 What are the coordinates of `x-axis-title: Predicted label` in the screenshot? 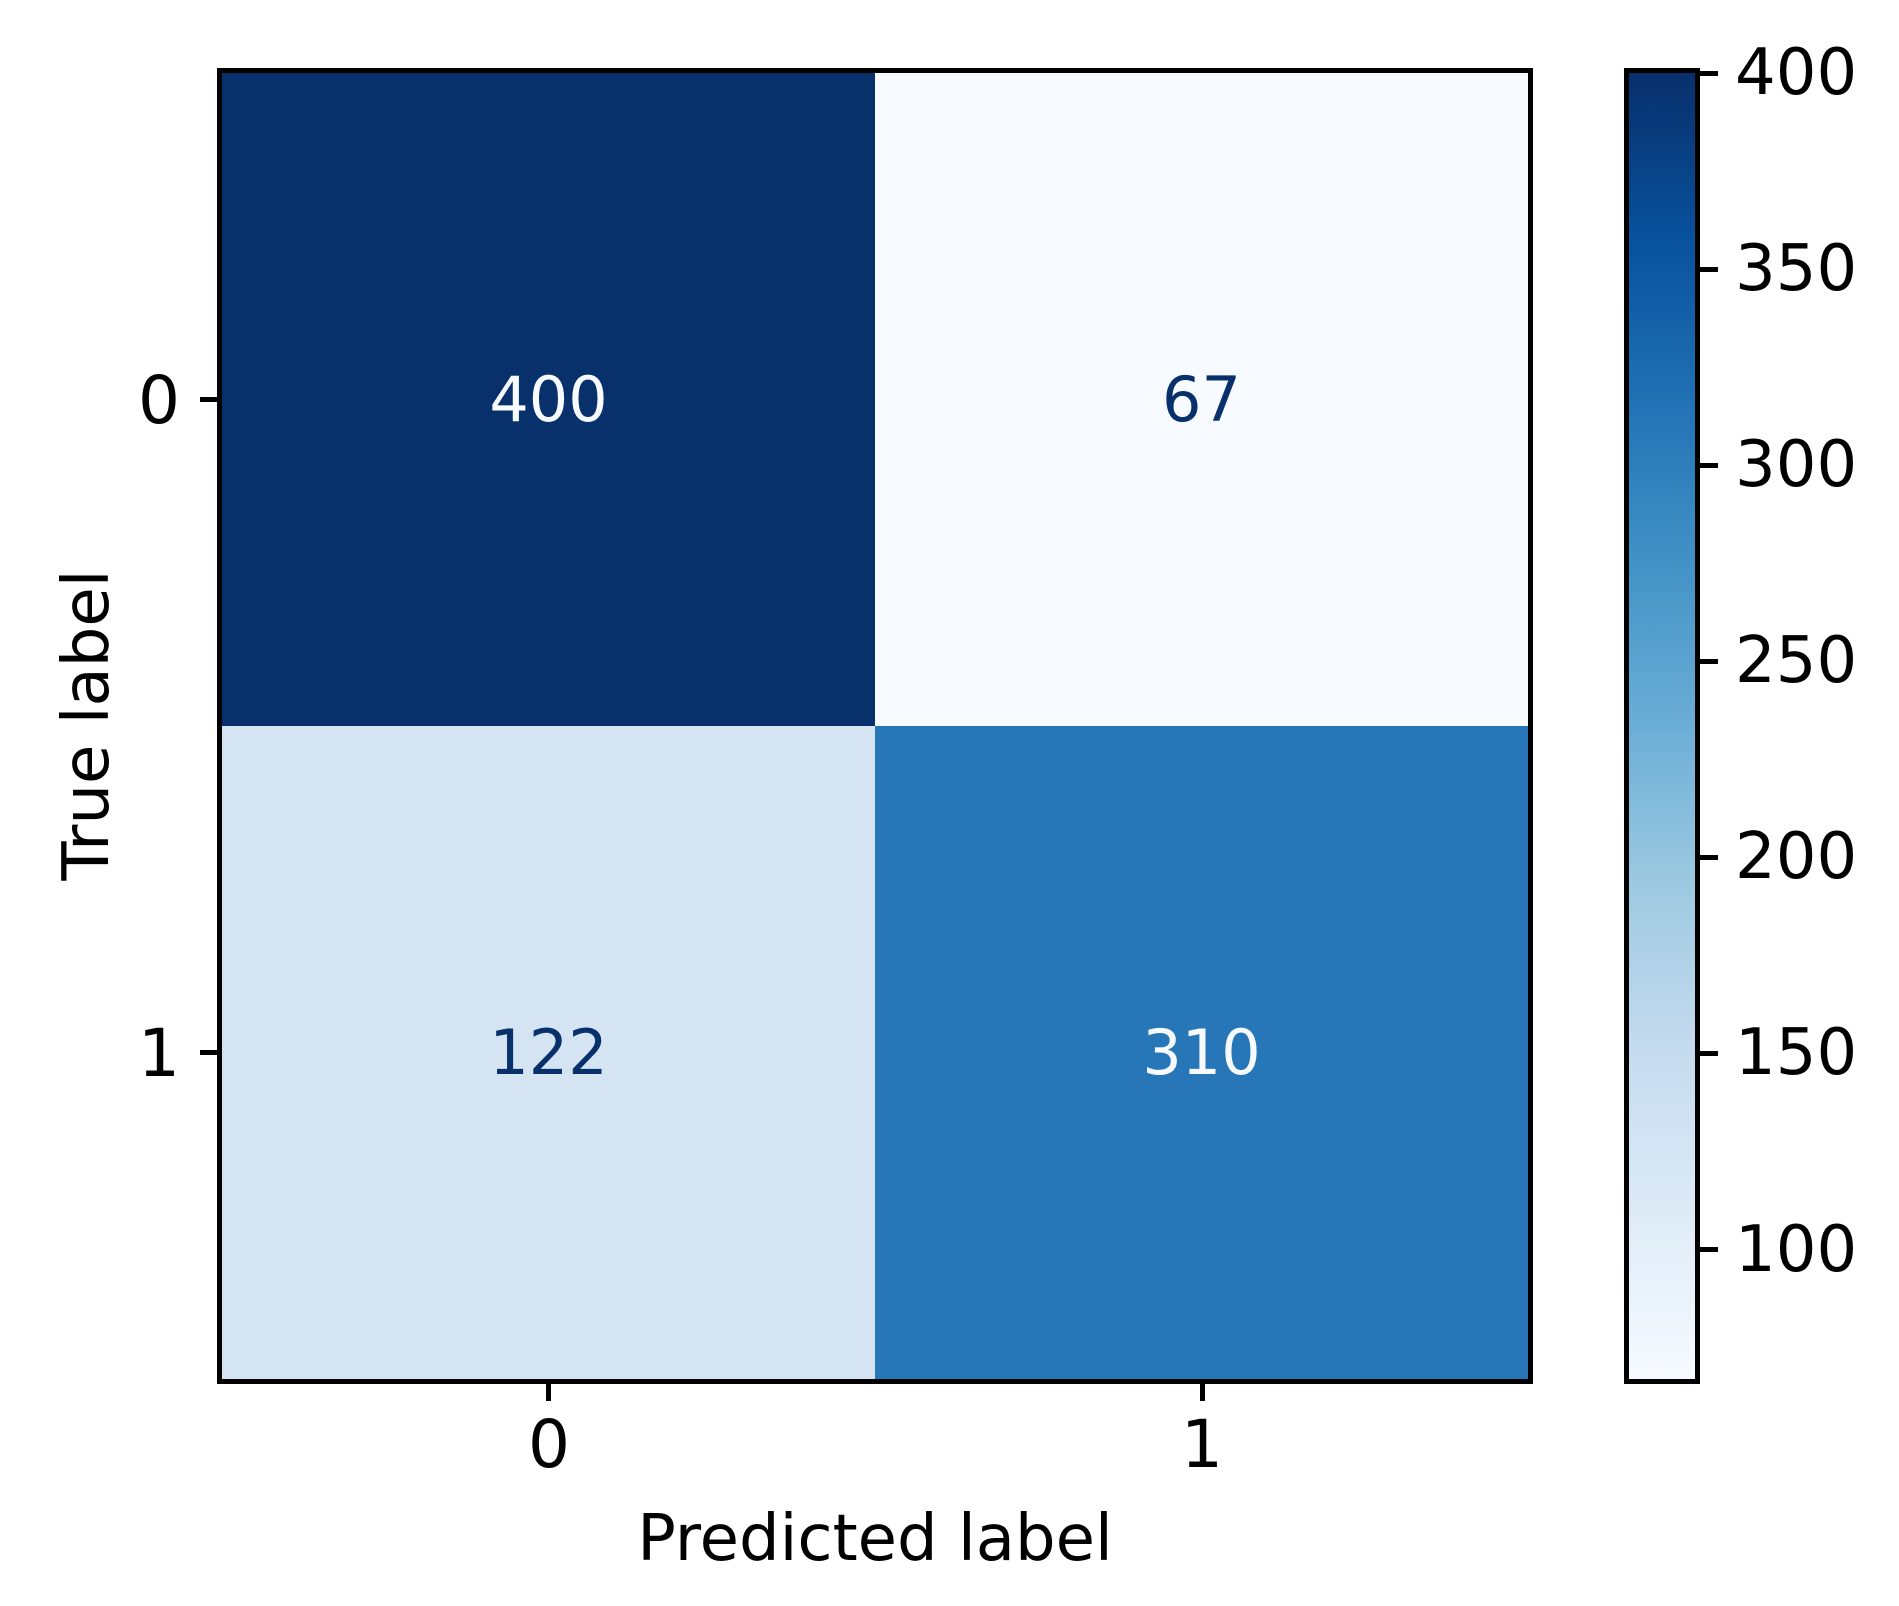 It's located at (875, 1539).